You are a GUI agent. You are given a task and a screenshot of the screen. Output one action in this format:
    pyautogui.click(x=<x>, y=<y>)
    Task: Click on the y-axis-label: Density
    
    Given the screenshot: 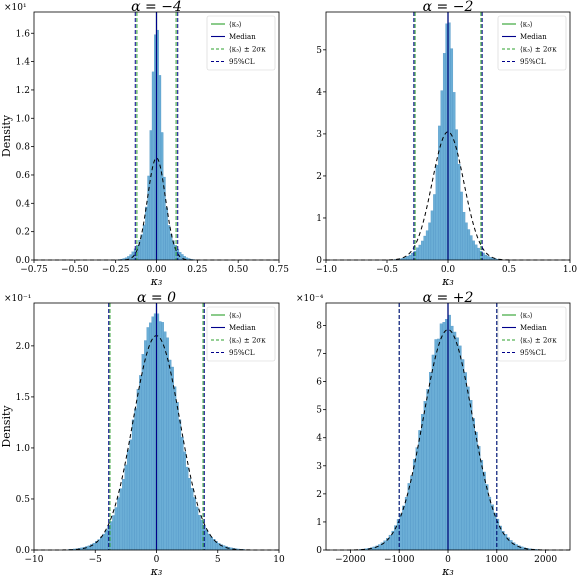 What is the action you would take?
    pyautogui.click(x=6, y=426)
    